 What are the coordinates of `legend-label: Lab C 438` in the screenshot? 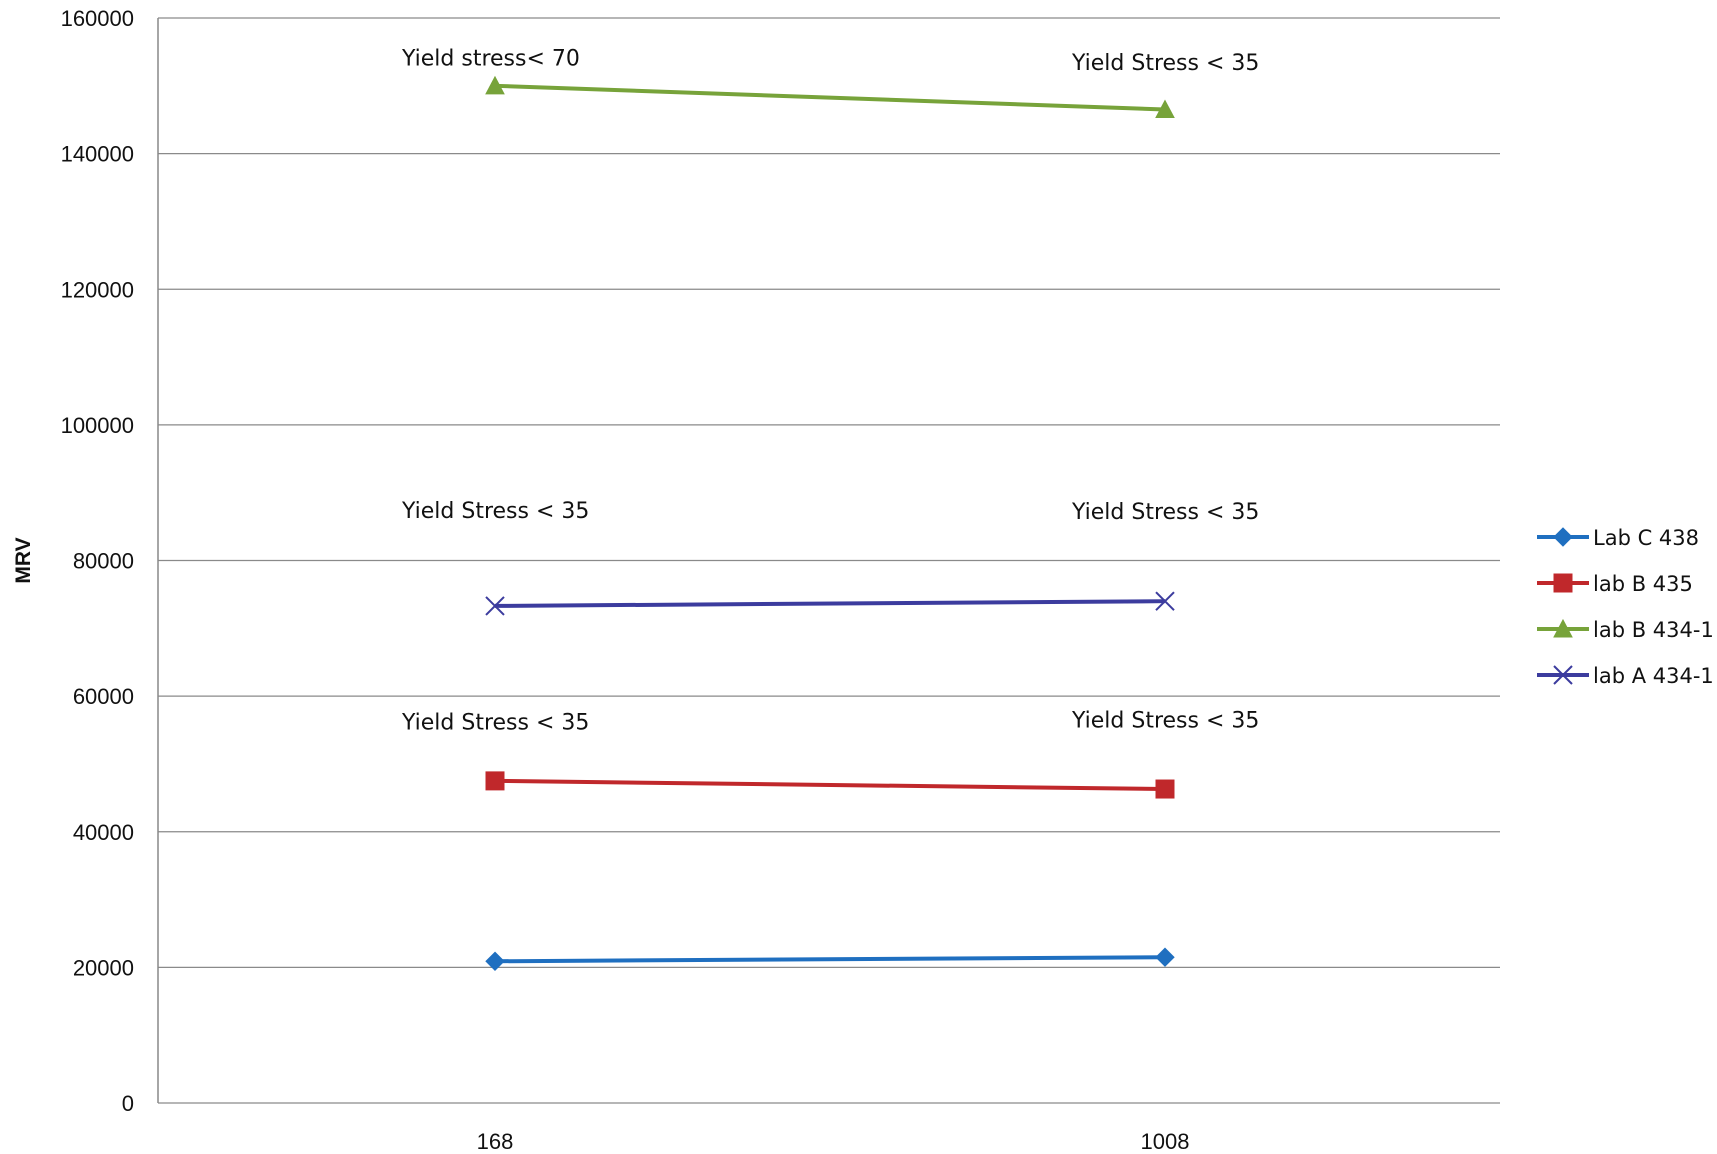 It's located at (1646, 538).